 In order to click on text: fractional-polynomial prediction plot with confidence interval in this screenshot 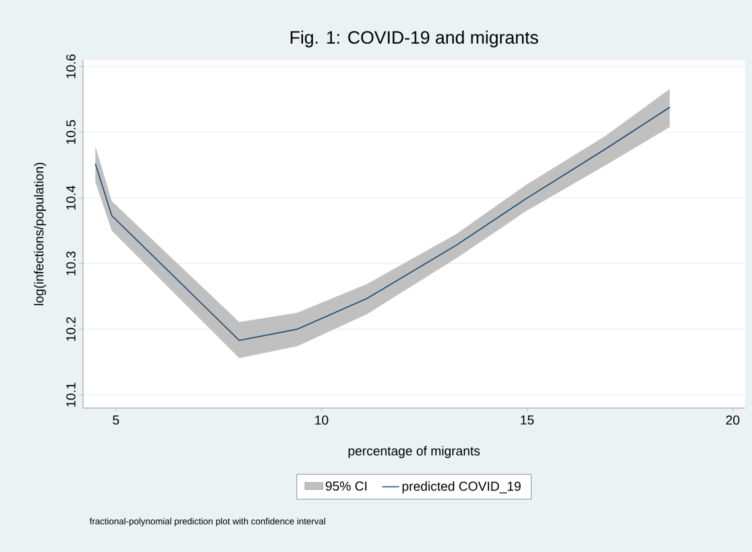, I will do `click(208, 522)`.